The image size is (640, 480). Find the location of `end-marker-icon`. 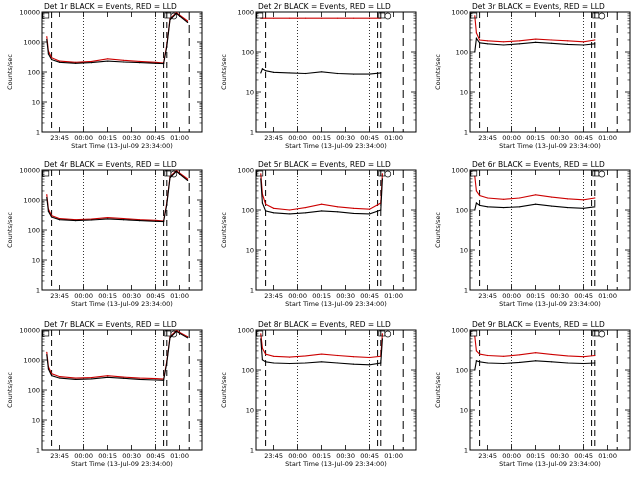

end-marker-icon is located at coordinates (168, 15).